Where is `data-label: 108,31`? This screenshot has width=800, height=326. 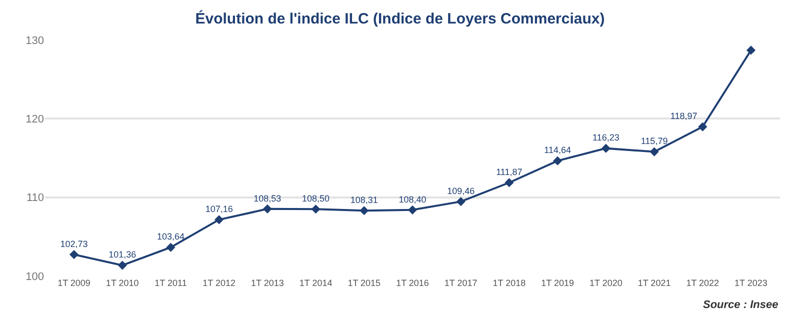
data-label: 108,31 is located at coordinates (364, 200).